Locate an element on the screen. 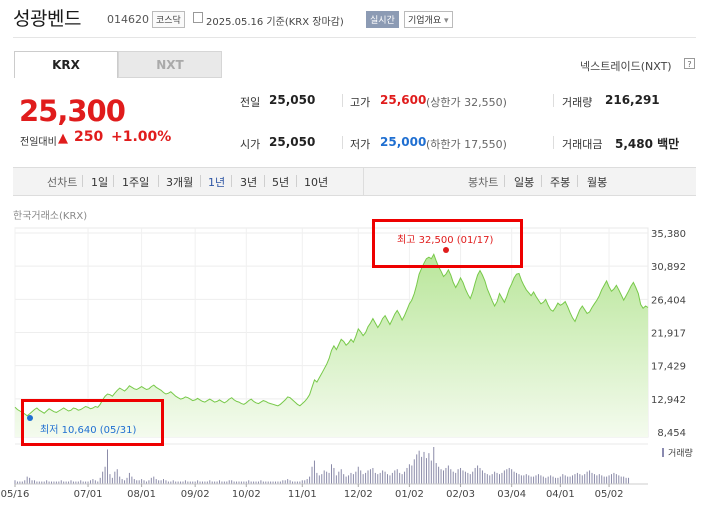 The height and width of the screenshot is (514, 708). period-3m: 3개월 is located at coordinates (180, 182).